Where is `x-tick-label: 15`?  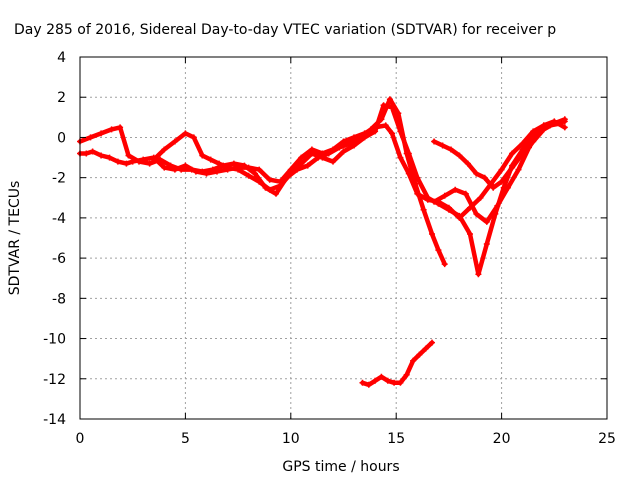
x-tick-label: 15 is located at coordinates (396, 439).